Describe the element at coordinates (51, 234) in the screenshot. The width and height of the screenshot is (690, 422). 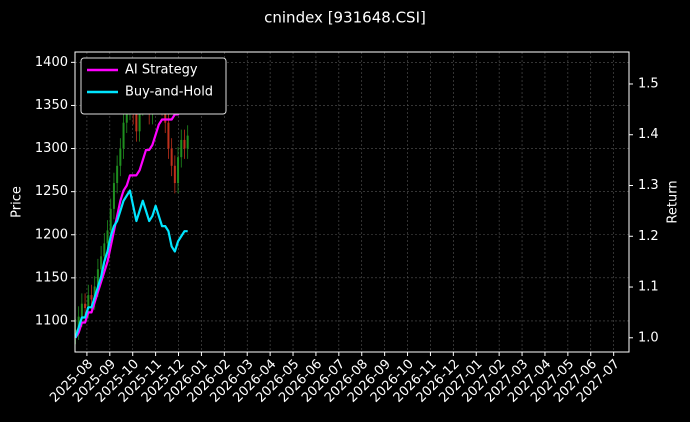
I see `y-tick-label: 1200` at that location.